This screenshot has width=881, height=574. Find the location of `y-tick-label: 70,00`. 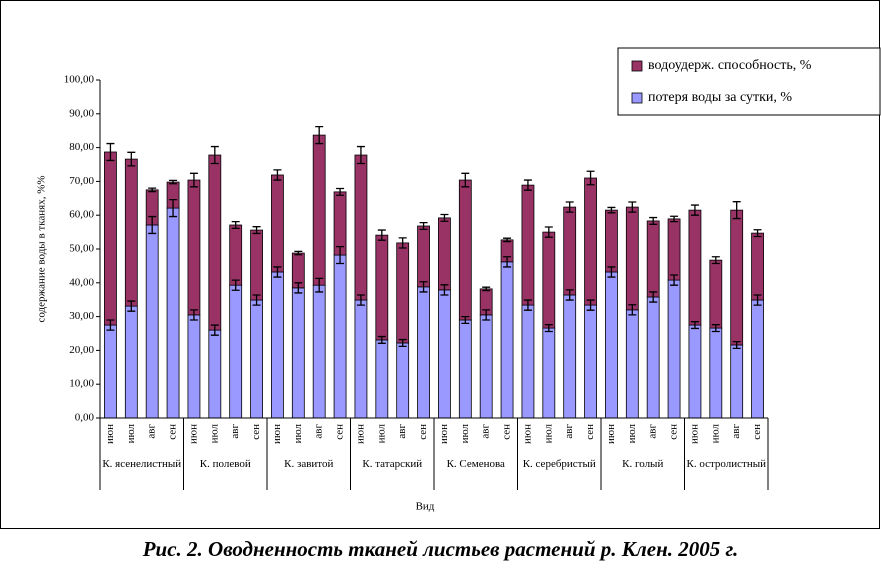

y-tick-label: 70,00 is located at coordinates (81, 181).